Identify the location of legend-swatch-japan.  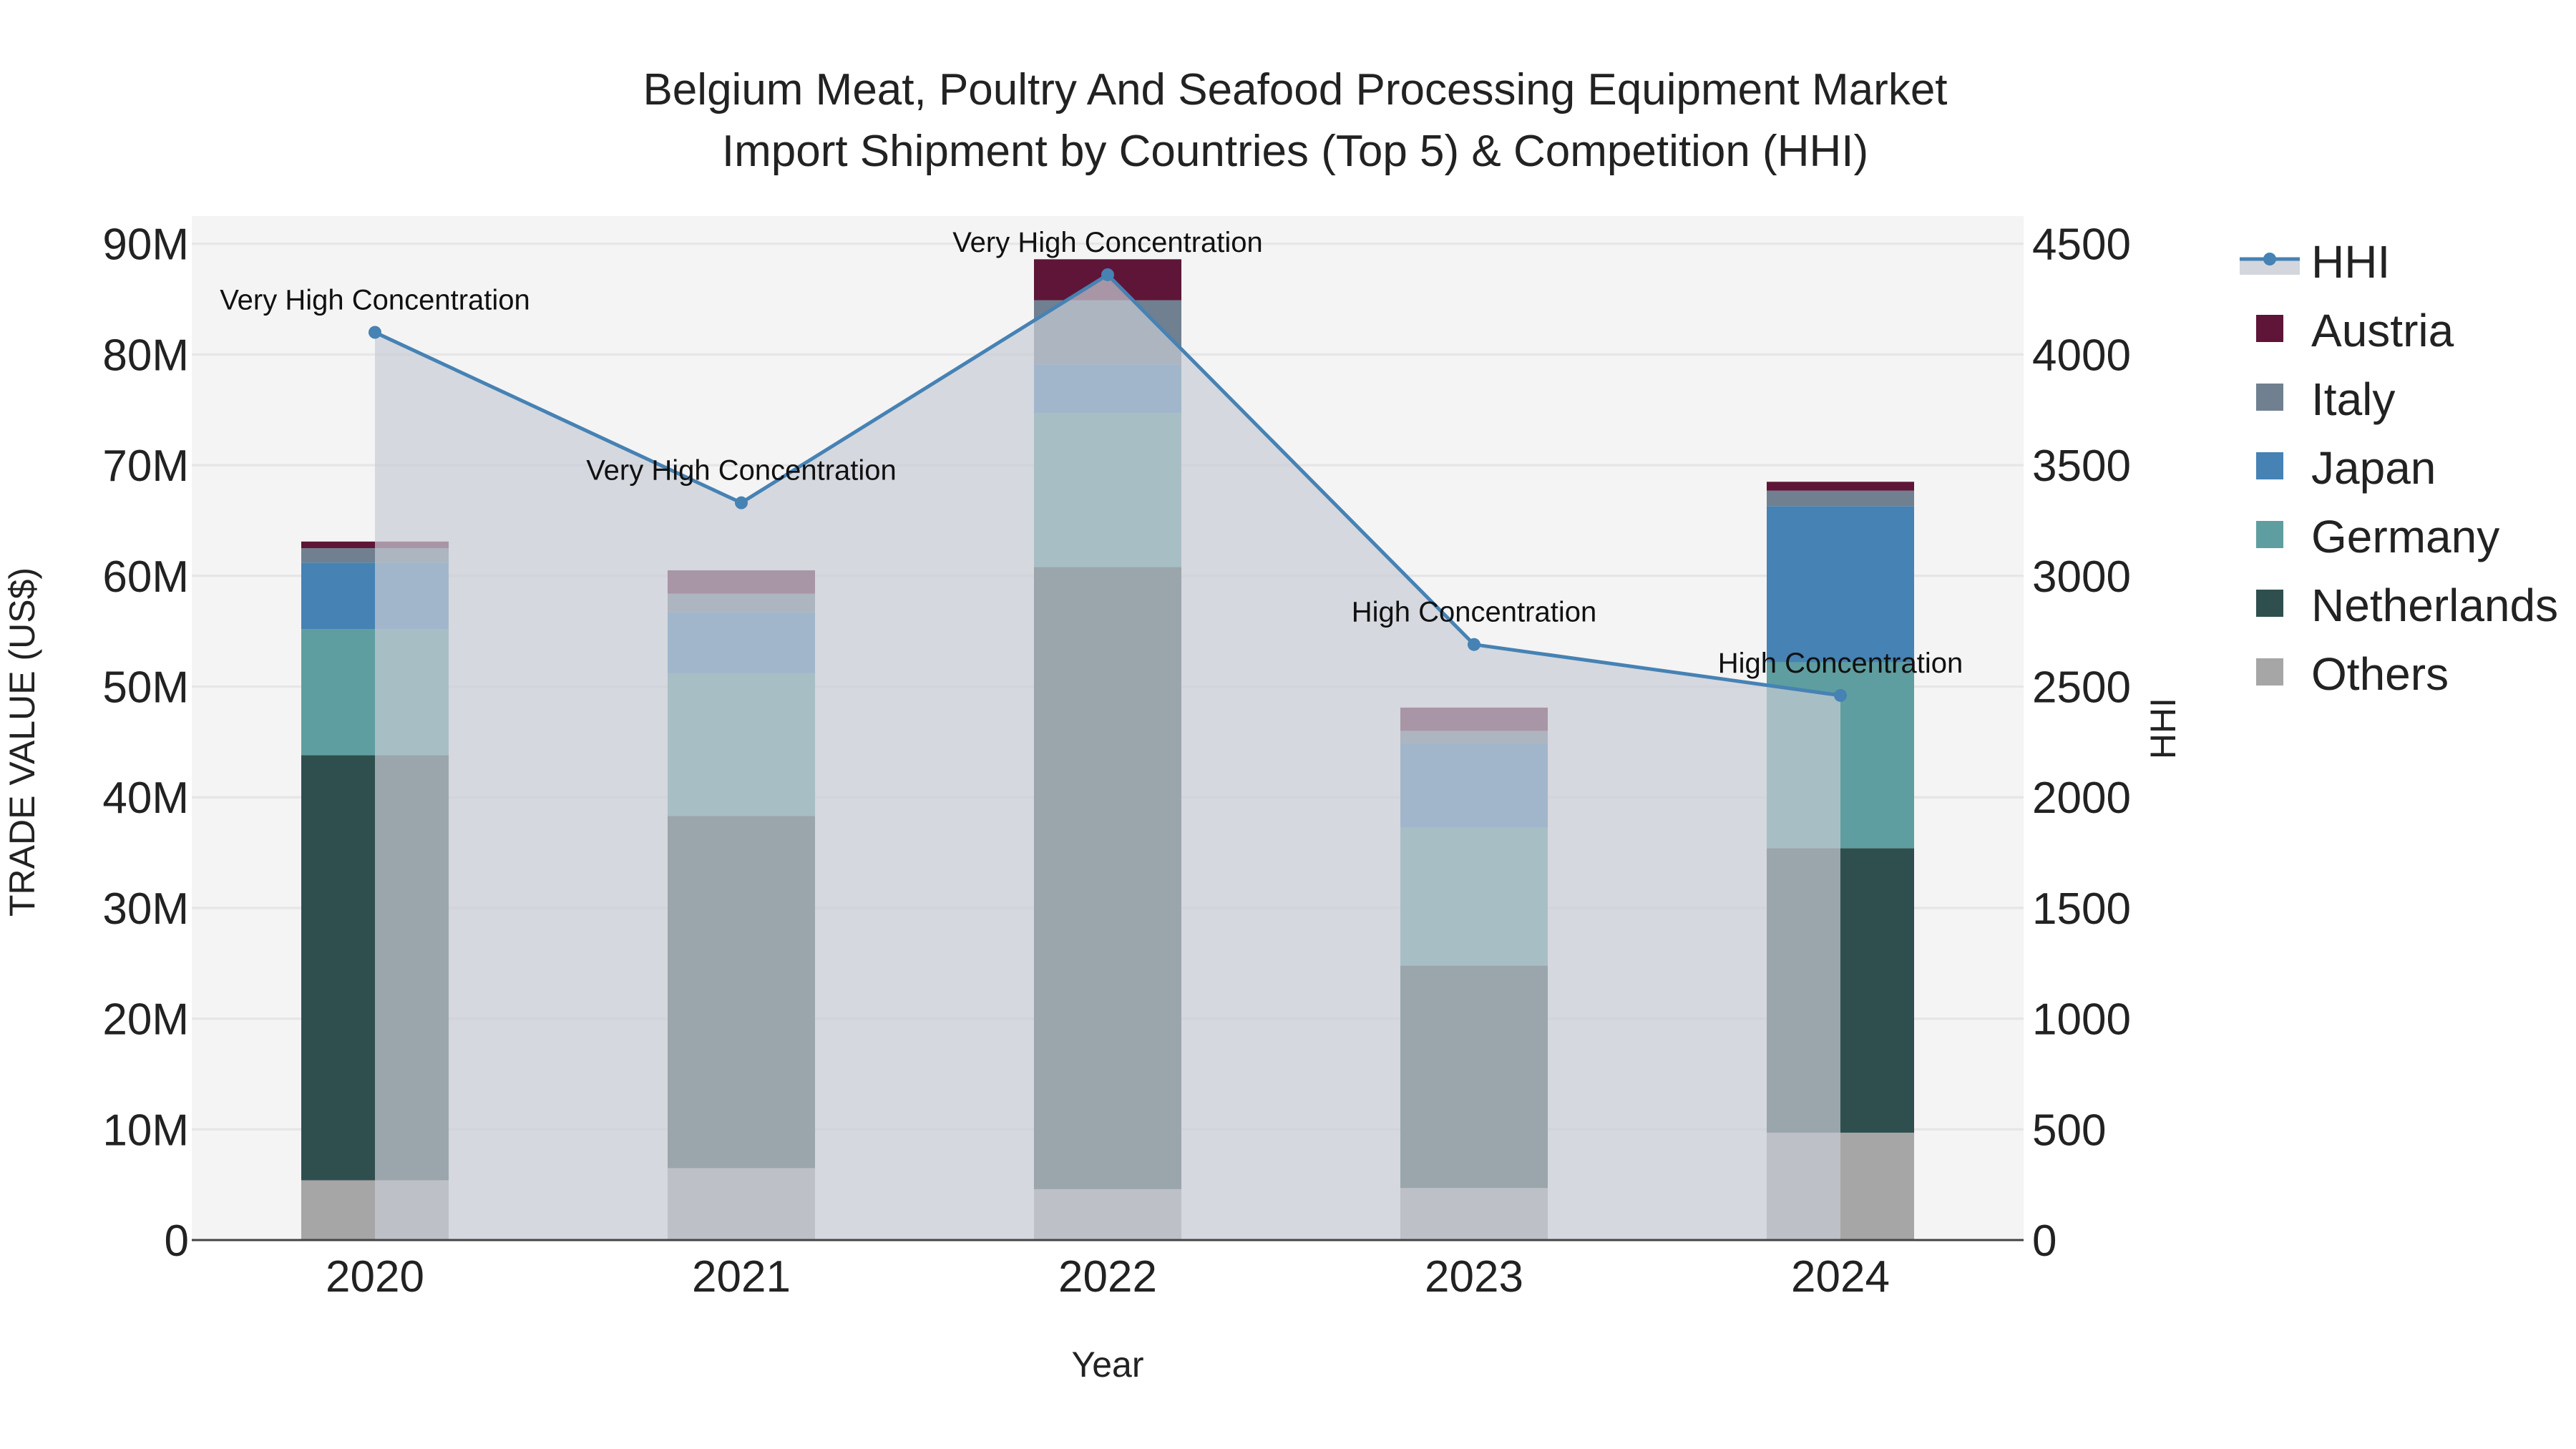
(2269, 465).